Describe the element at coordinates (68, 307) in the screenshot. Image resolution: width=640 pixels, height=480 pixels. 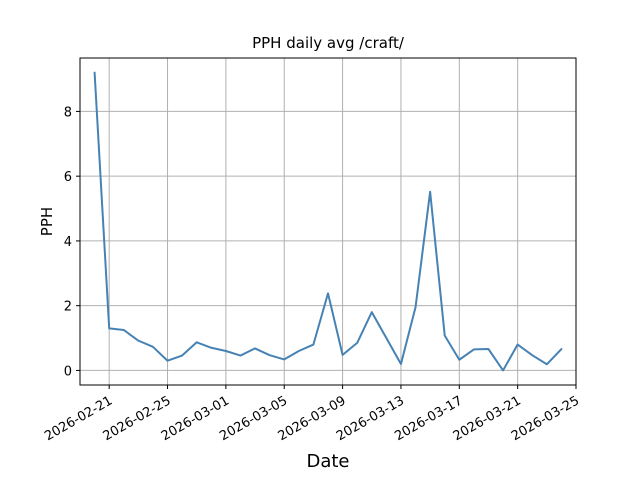
I see `y-tick-label: 2` at that location.